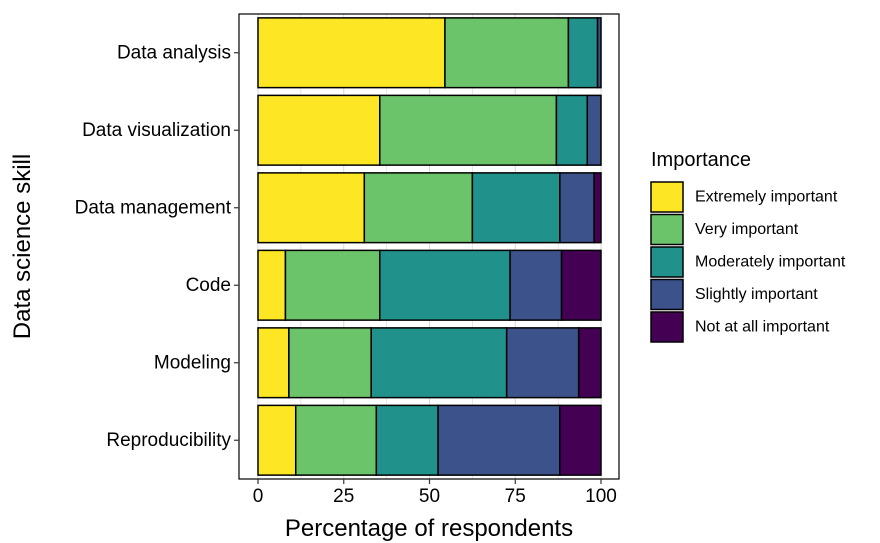 Image resolution: width=880 pixels, height=543 pixels. What do you see at coordinates (272, 285) in the screenshot?
I see `bar-code-extremely-important` at bounding box center [272, 285].